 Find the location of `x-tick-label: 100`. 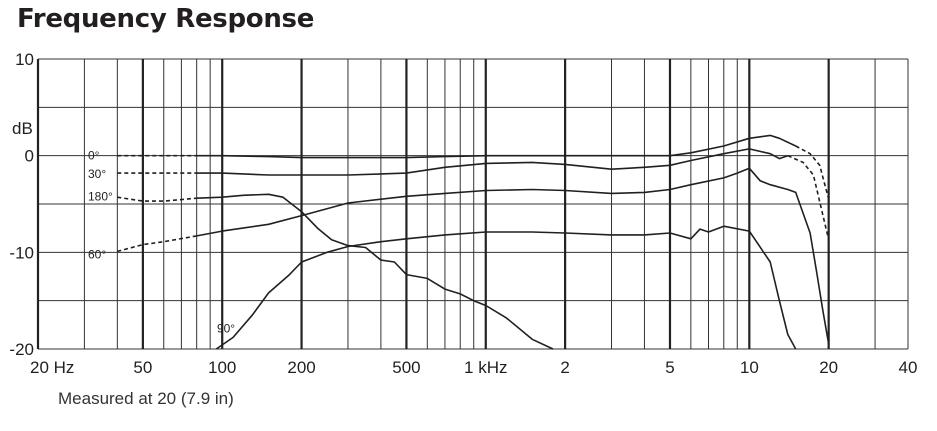

x-tick-label: 100 is located at coordinates (222, 367).